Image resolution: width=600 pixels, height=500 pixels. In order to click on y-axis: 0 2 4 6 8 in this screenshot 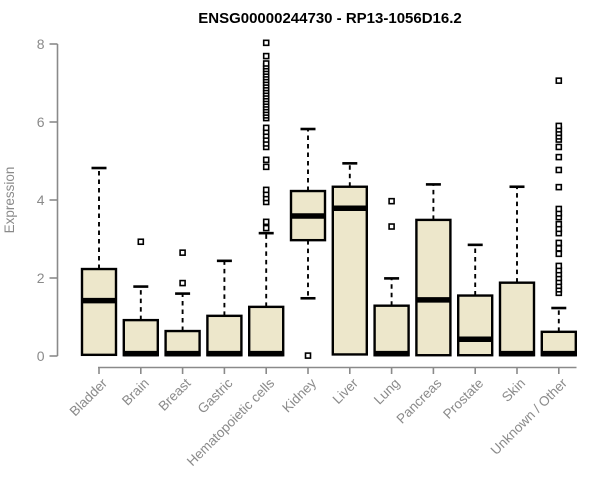, I will do `click(48, 200)`.